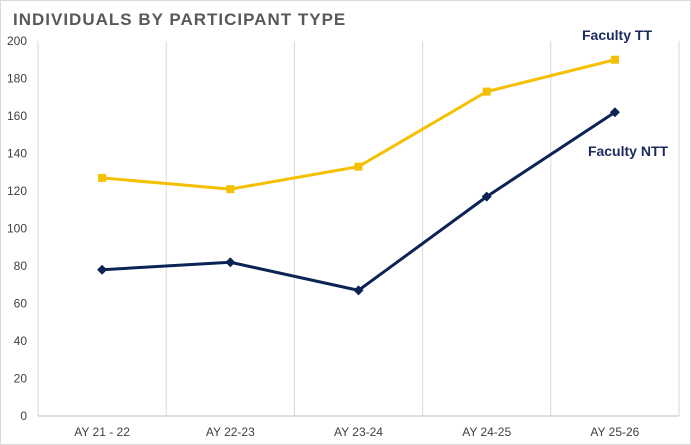 The width and height of the screenshot is (691, 445). Describe the element at coordinates (180, 19) in the screenshot. I see `chart-title: INDIVIDUALS BY PARTICIPANT TYPE` at that location.